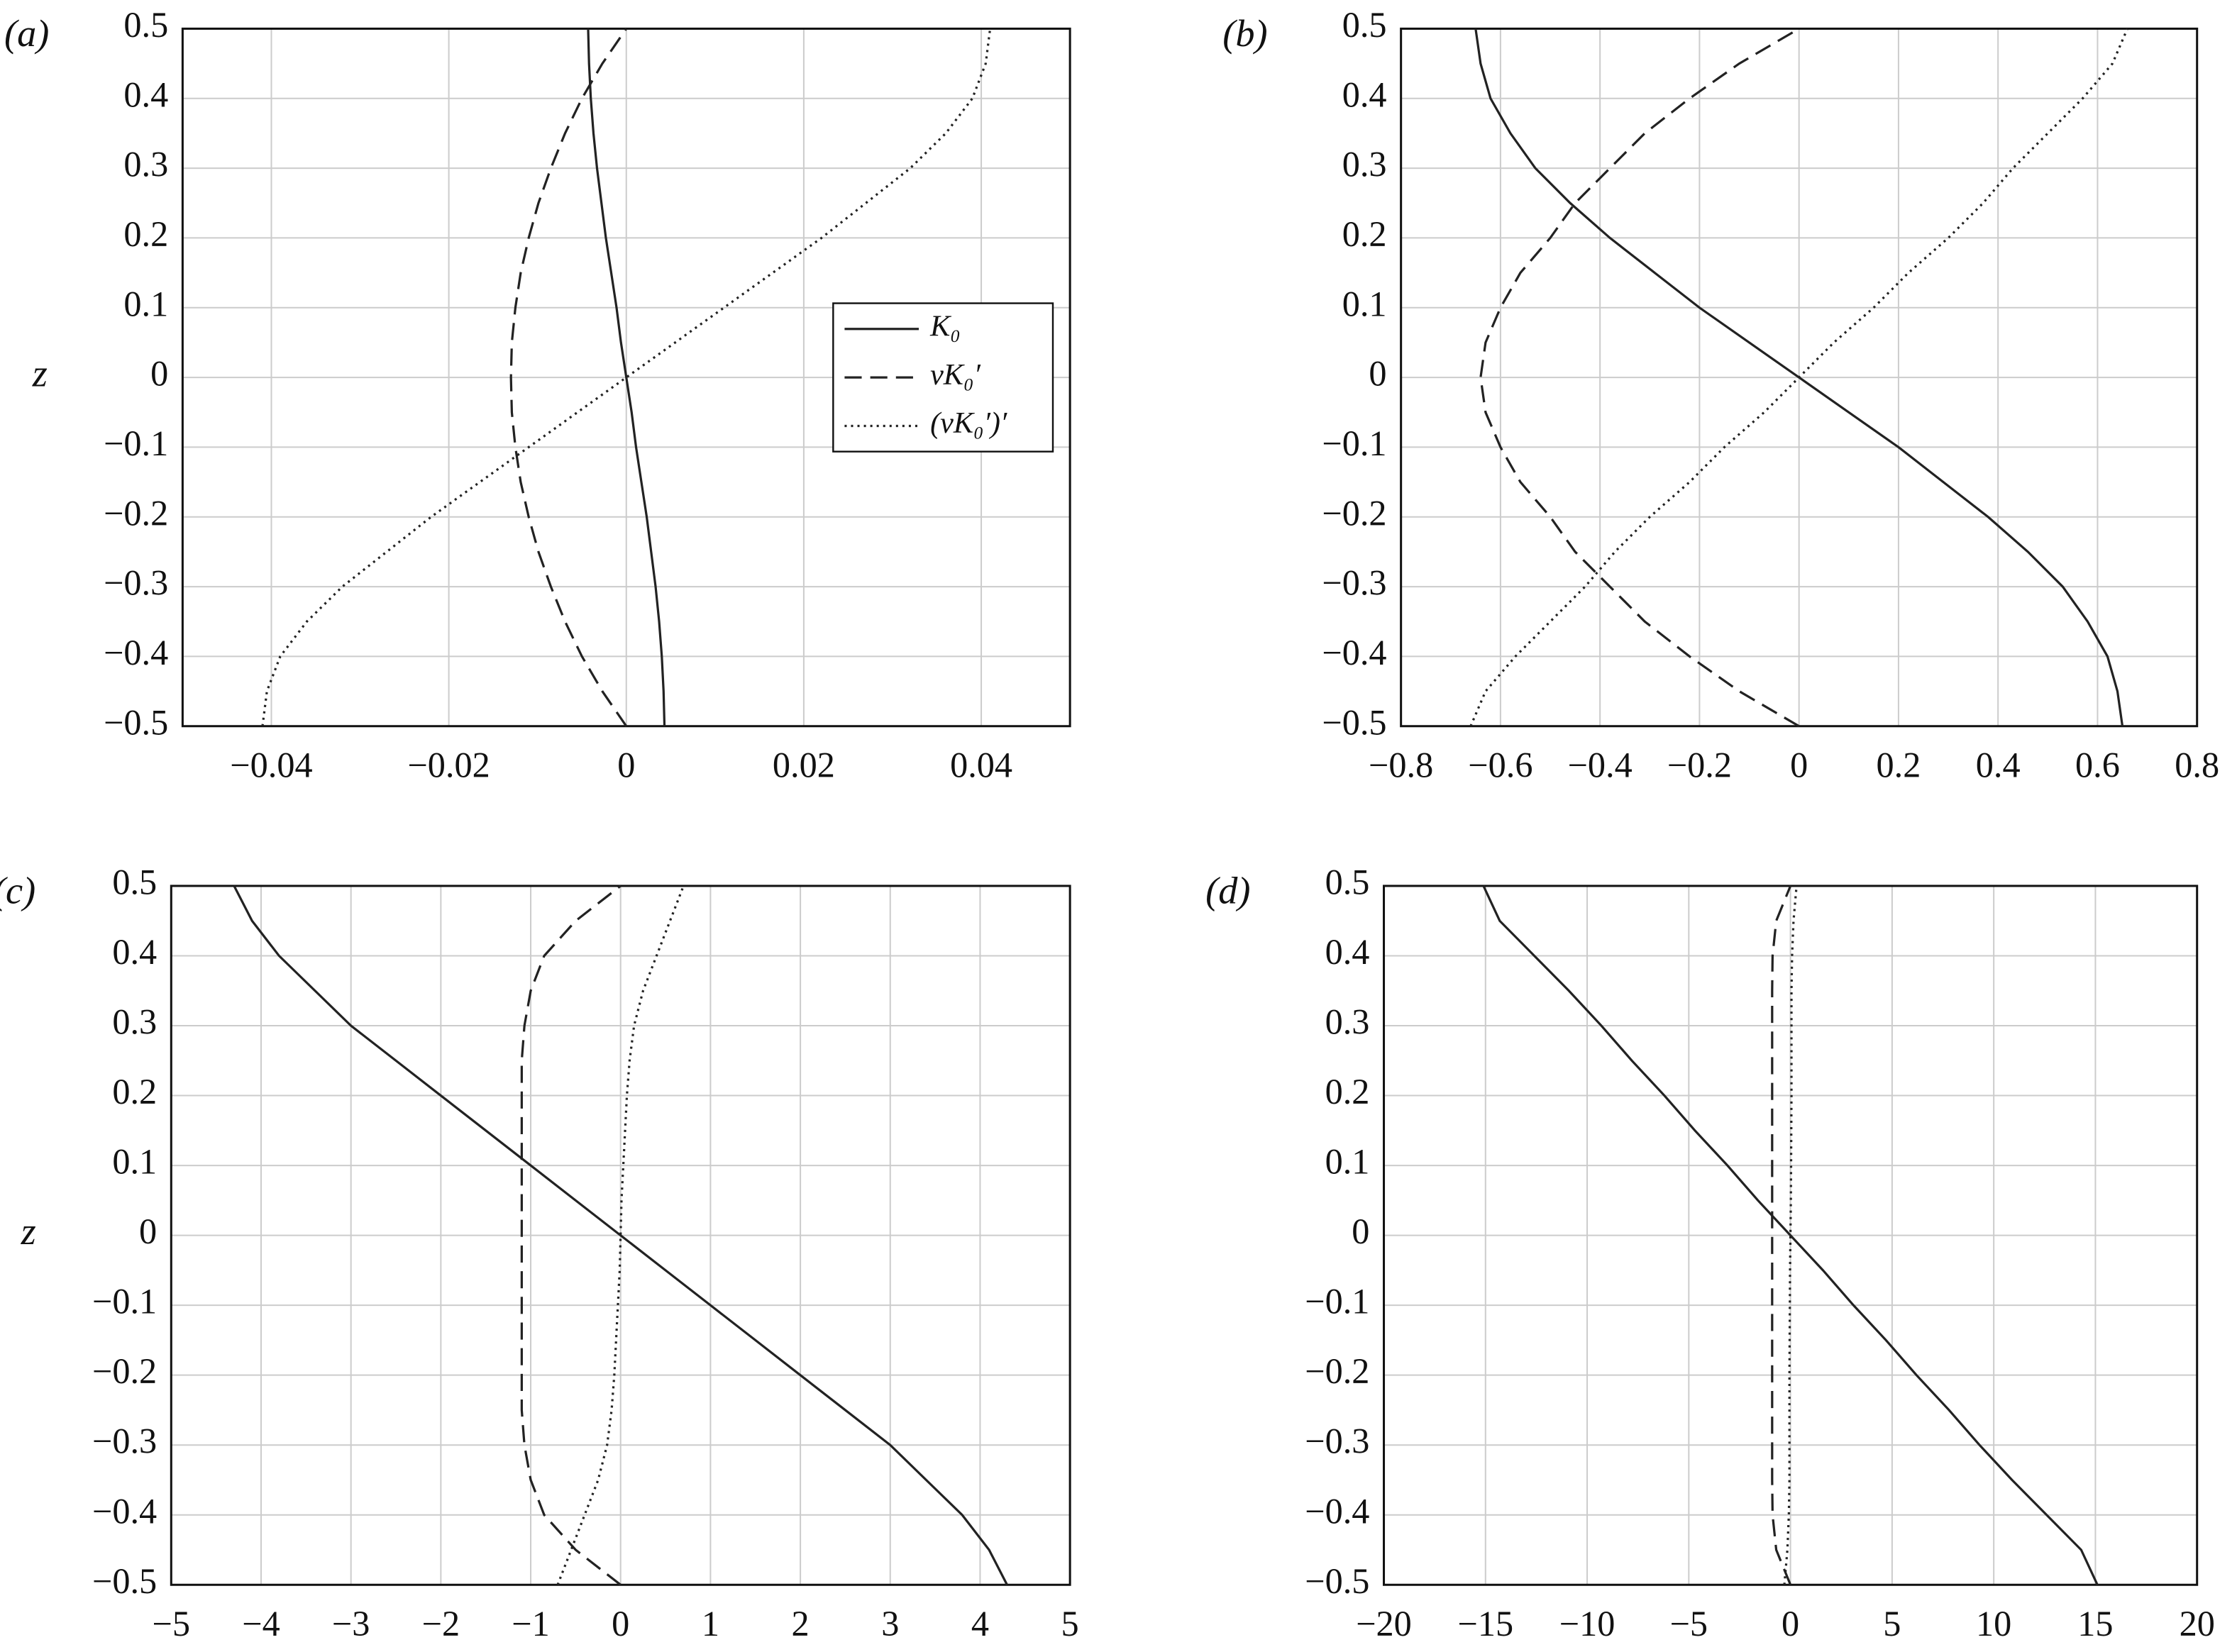 The image size is (2237, 1652). I want to click on x-tick-label: 4, so click(980, 1623).